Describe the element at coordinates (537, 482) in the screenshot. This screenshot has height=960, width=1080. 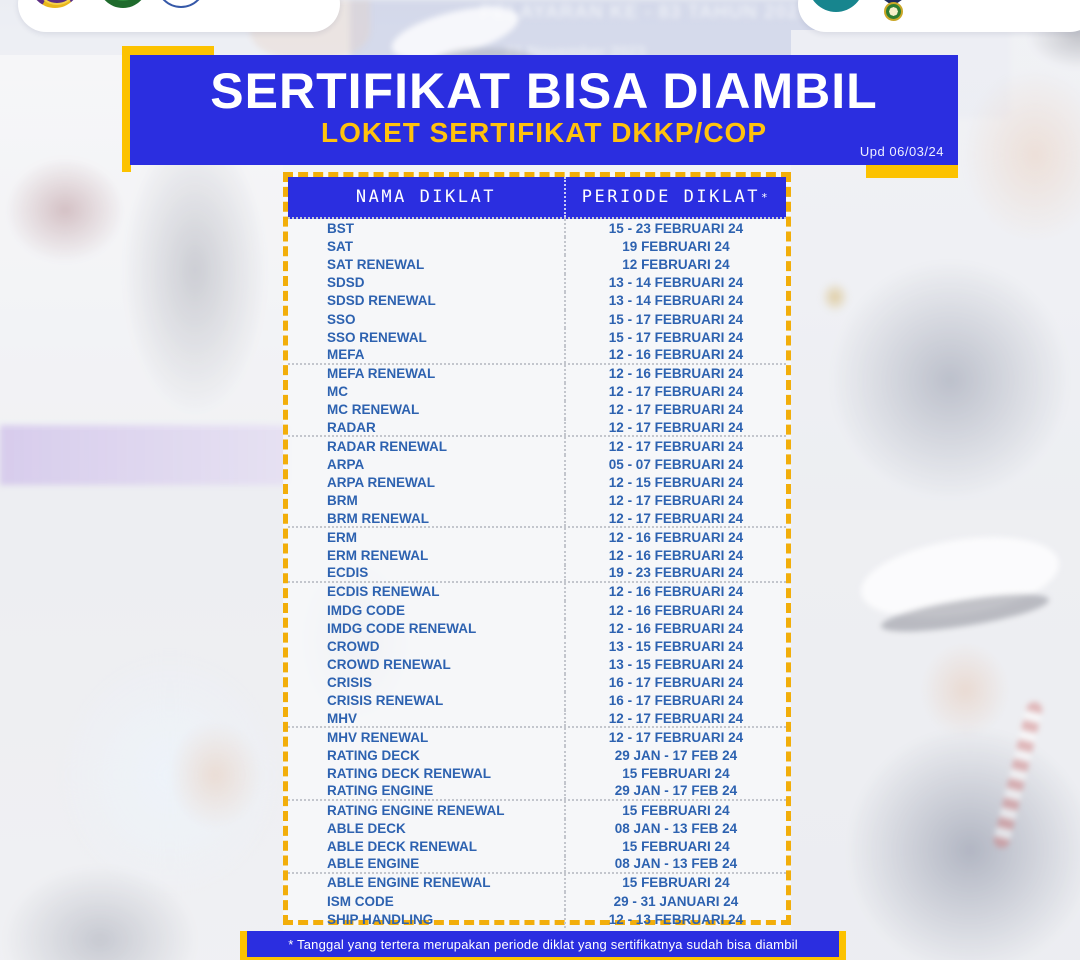
I see `table-row: ARPA RENEWAL 12 - 15 FEBRUARI 24` at that location.